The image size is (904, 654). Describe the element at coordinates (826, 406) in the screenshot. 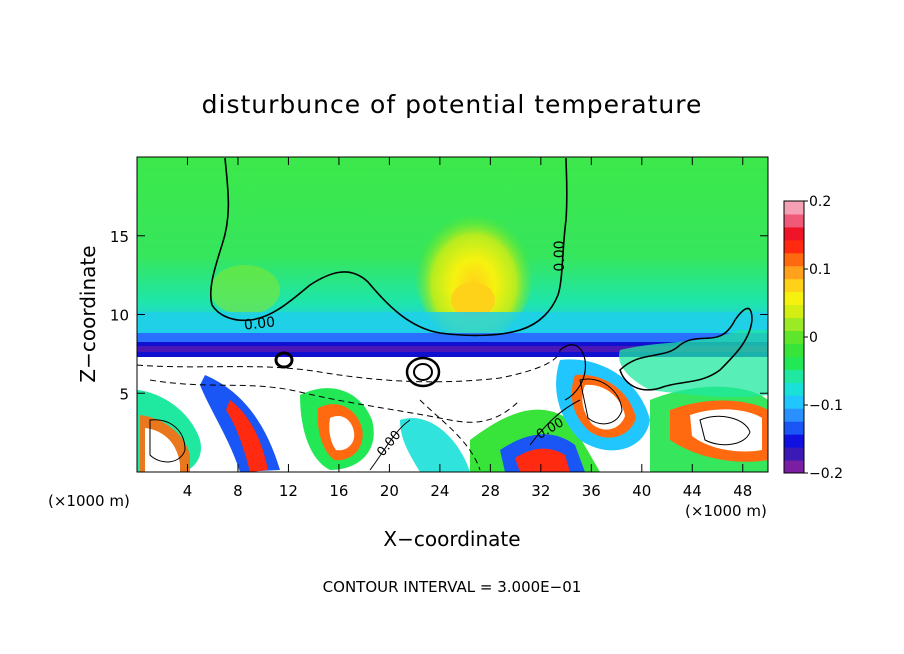

I see `colorbar-tick-label: −0.1` at that location.